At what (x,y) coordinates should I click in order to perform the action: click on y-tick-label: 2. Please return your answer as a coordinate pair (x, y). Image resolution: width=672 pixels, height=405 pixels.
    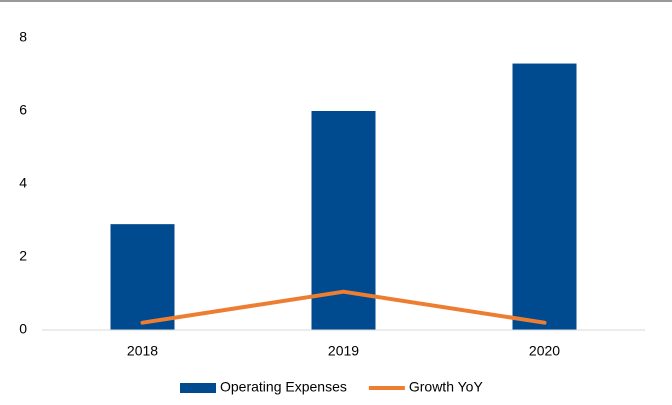
    Looking at the image, I should click on (23, 256).